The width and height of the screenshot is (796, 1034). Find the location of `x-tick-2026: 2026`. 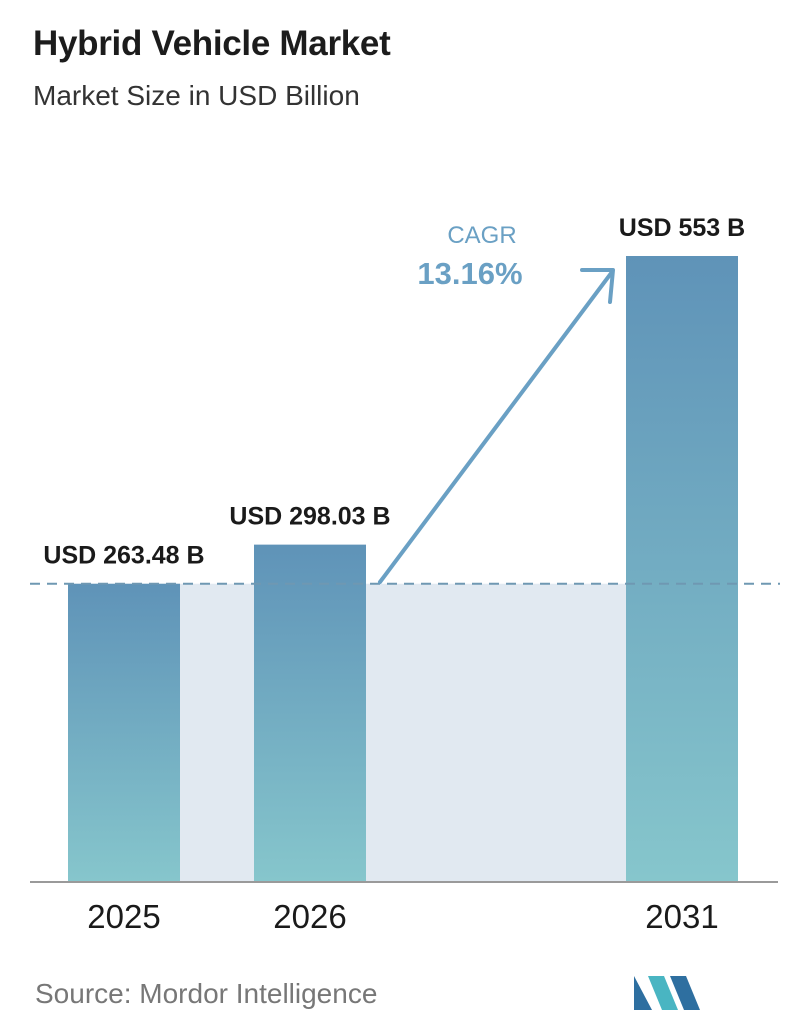

x-tick-2026: 2026 is located at coordinates (309, 916).